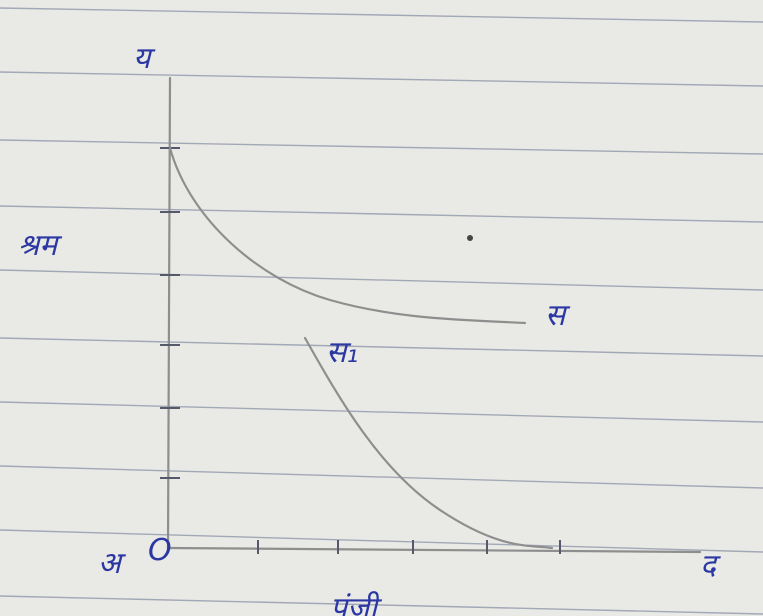 This screenshot has width=763, height=616. What do you see at coordinates (409, 547) in the screenshot?
I see `x-ticks` at bounding box center [409, 547].